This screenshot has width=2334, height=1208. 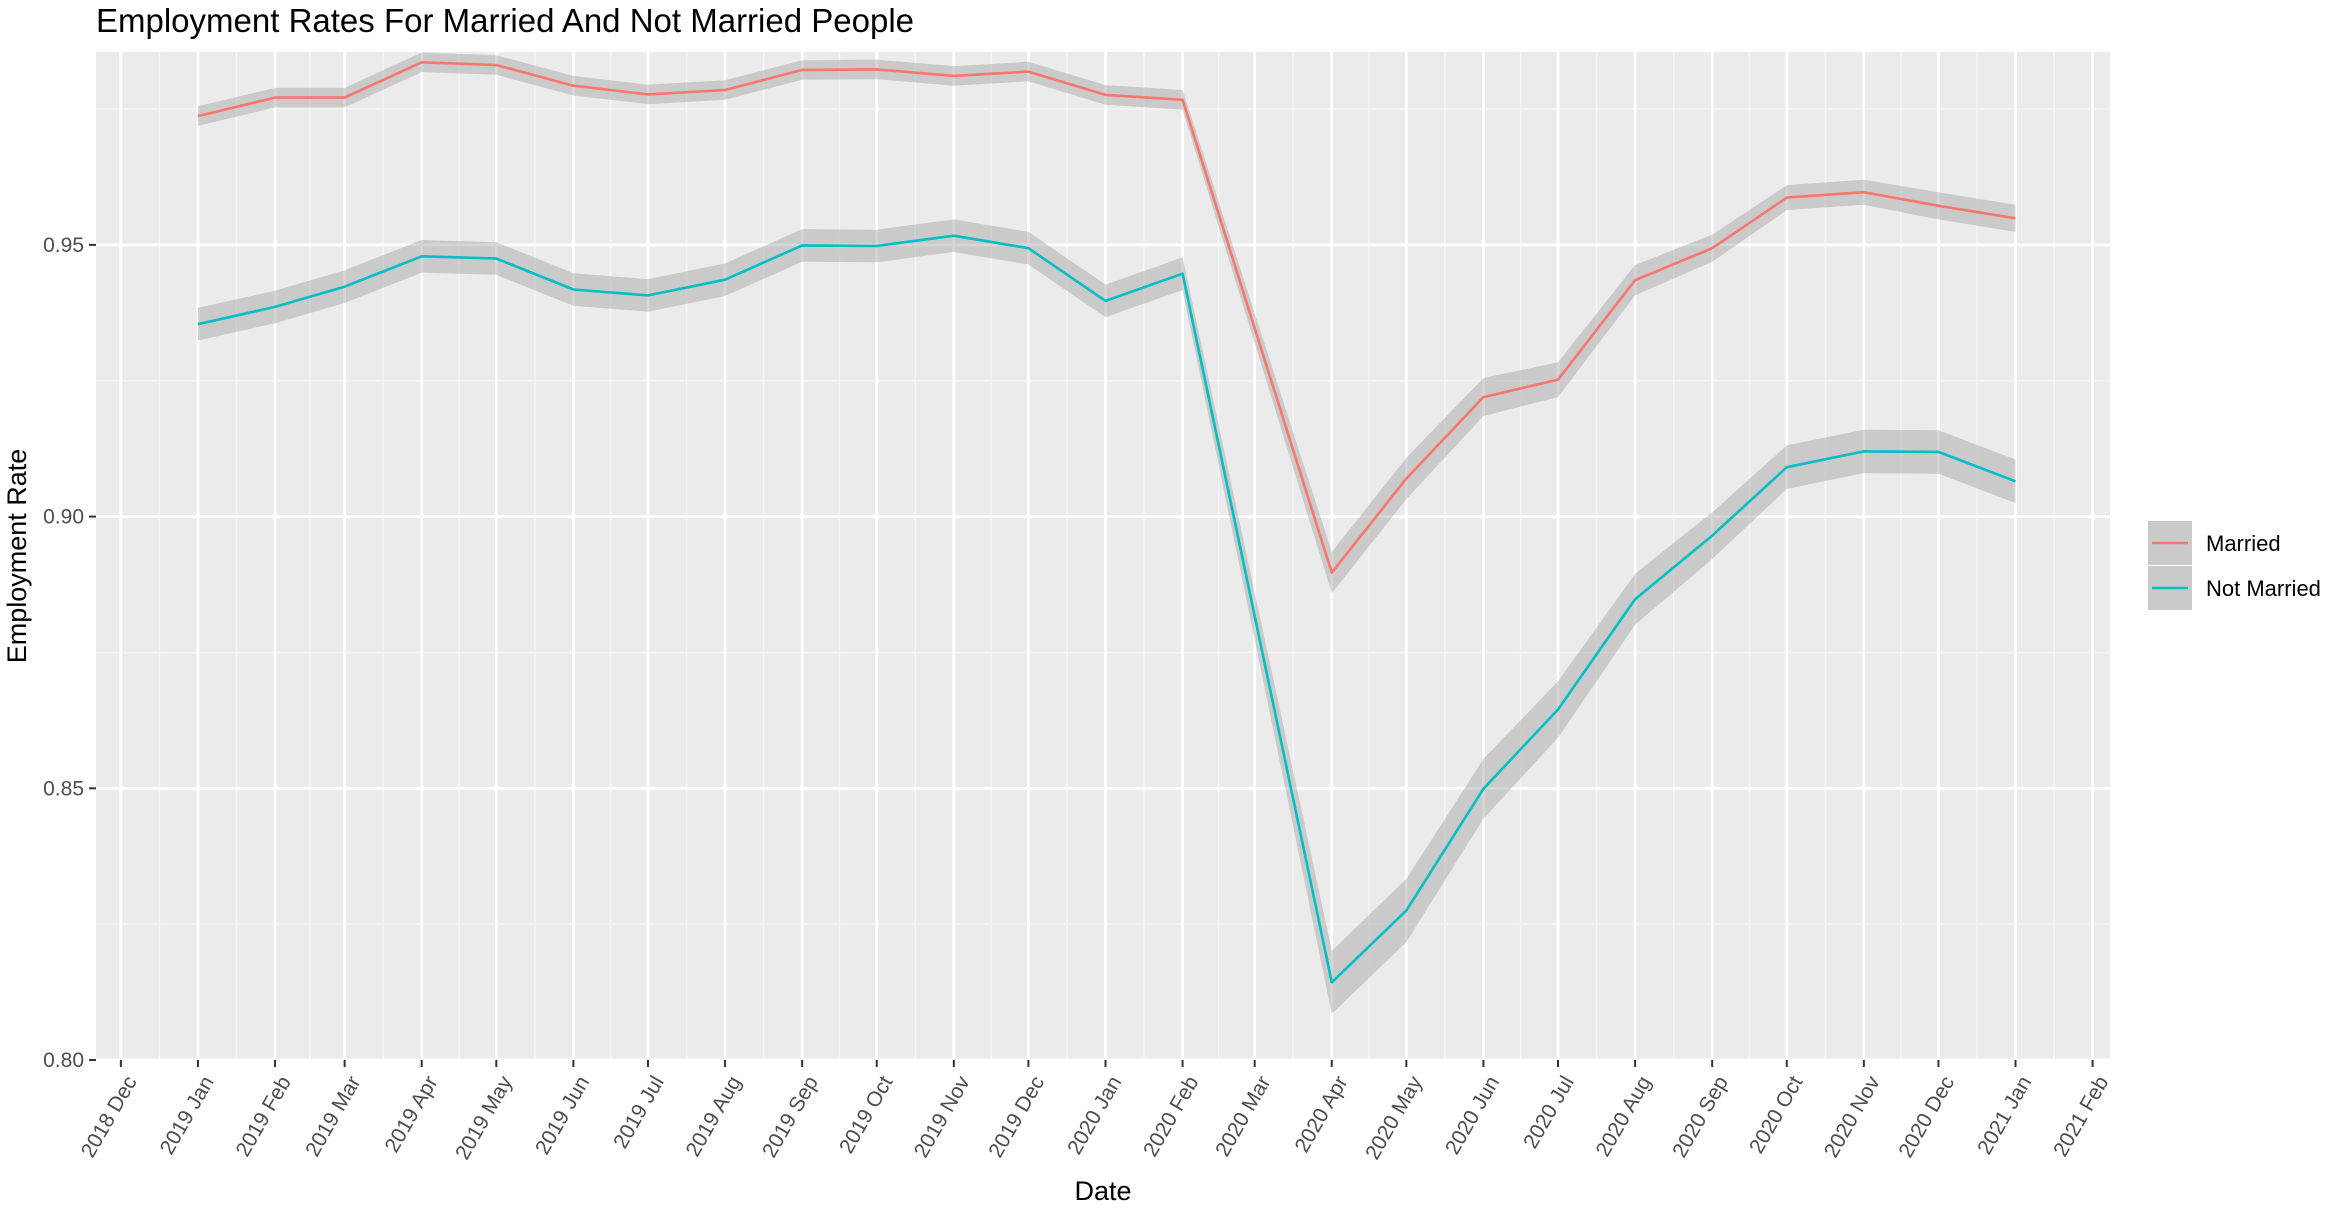 I want to click on y-axis-title: Employment Rate, so click(x=17, y=556).